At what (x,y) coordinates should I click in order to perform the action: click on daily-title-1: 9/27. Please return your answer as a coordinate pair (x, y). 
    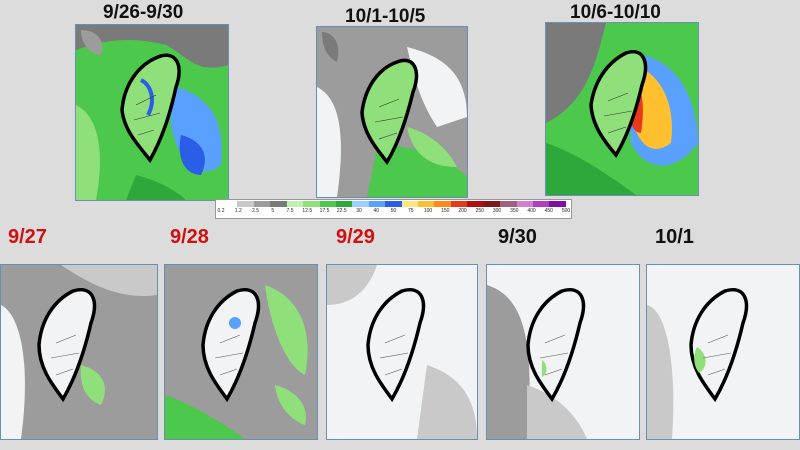
    Looking at the image, I should click on (27, 237).